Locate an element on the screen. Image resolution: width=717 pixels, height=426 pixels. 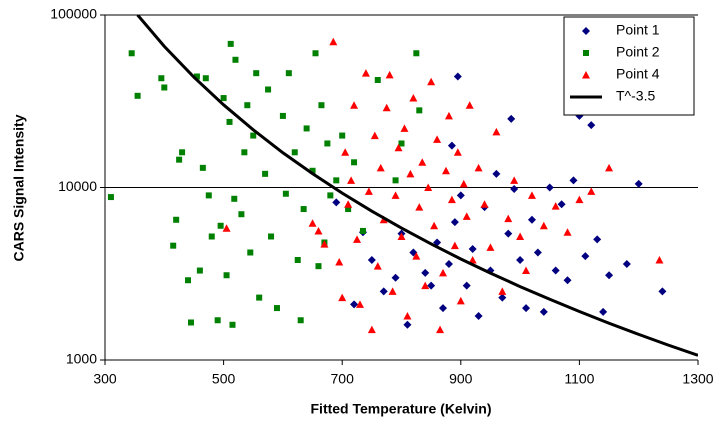
x-axis-label: Fitted Temperature (Kelvin) is located at coordinates (401, 409).